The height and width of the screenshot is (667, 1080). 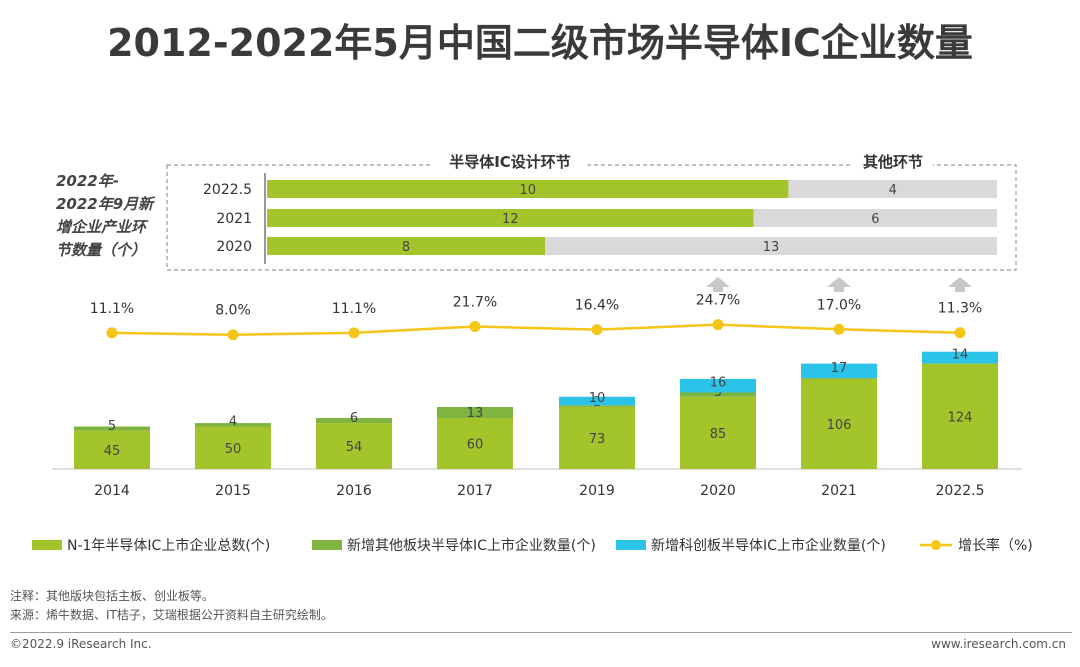 What do you see at coordinates (233, 491) in the screenshot?
I see `x-axis-category-label: 2015` at bounding box center [233, 491].